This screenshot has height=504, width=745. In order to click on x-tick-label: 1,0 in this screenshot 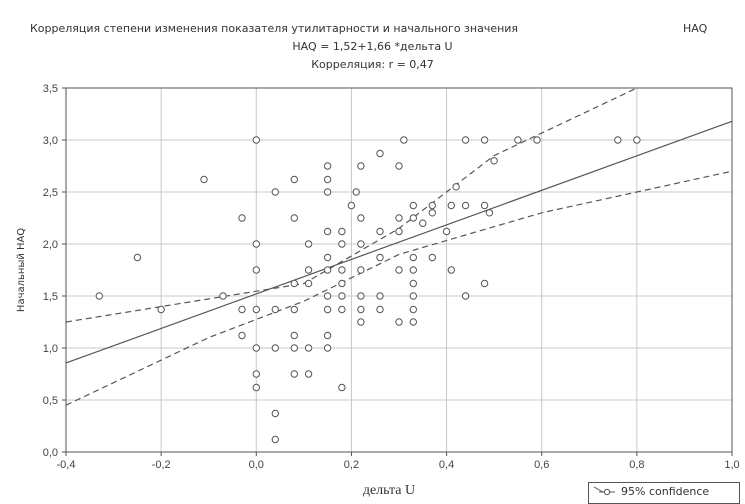, I will do `click(731, 465)`.